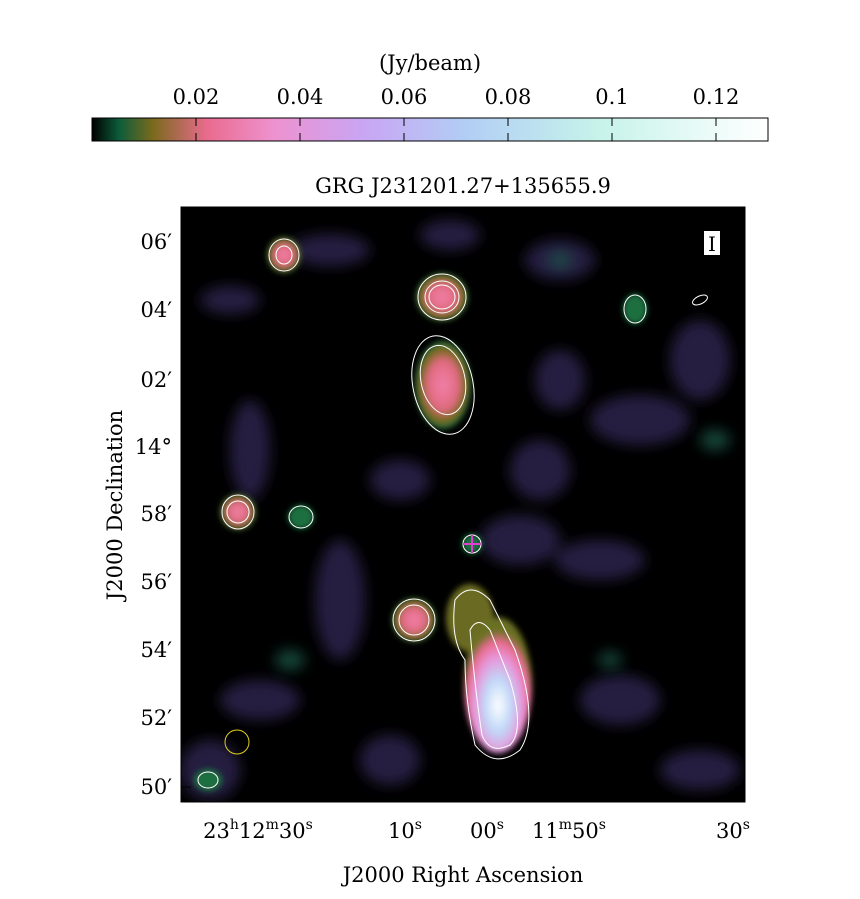 The width and height of the screenshot is (860, 899). Describe the element at coordinates (545, 831) in the screenshot. I see `digits: 11` at that location.